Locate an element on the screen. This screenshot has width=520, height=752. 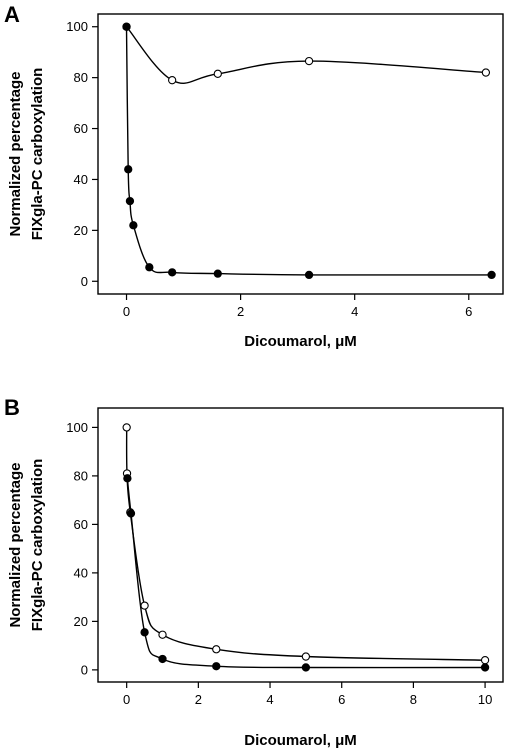
panel-label: B is located at coordinates (12, 407).